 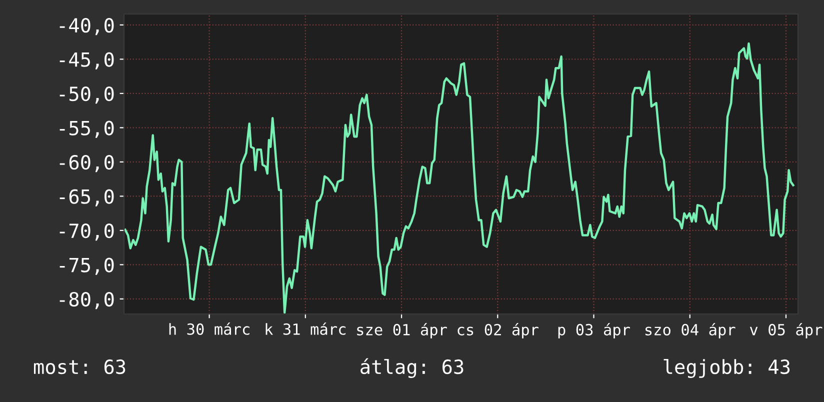 What do you see at coordinates (727, 368) in the screenshot?
I see `text: legjobb: 43` at bounding box center [727, 368].